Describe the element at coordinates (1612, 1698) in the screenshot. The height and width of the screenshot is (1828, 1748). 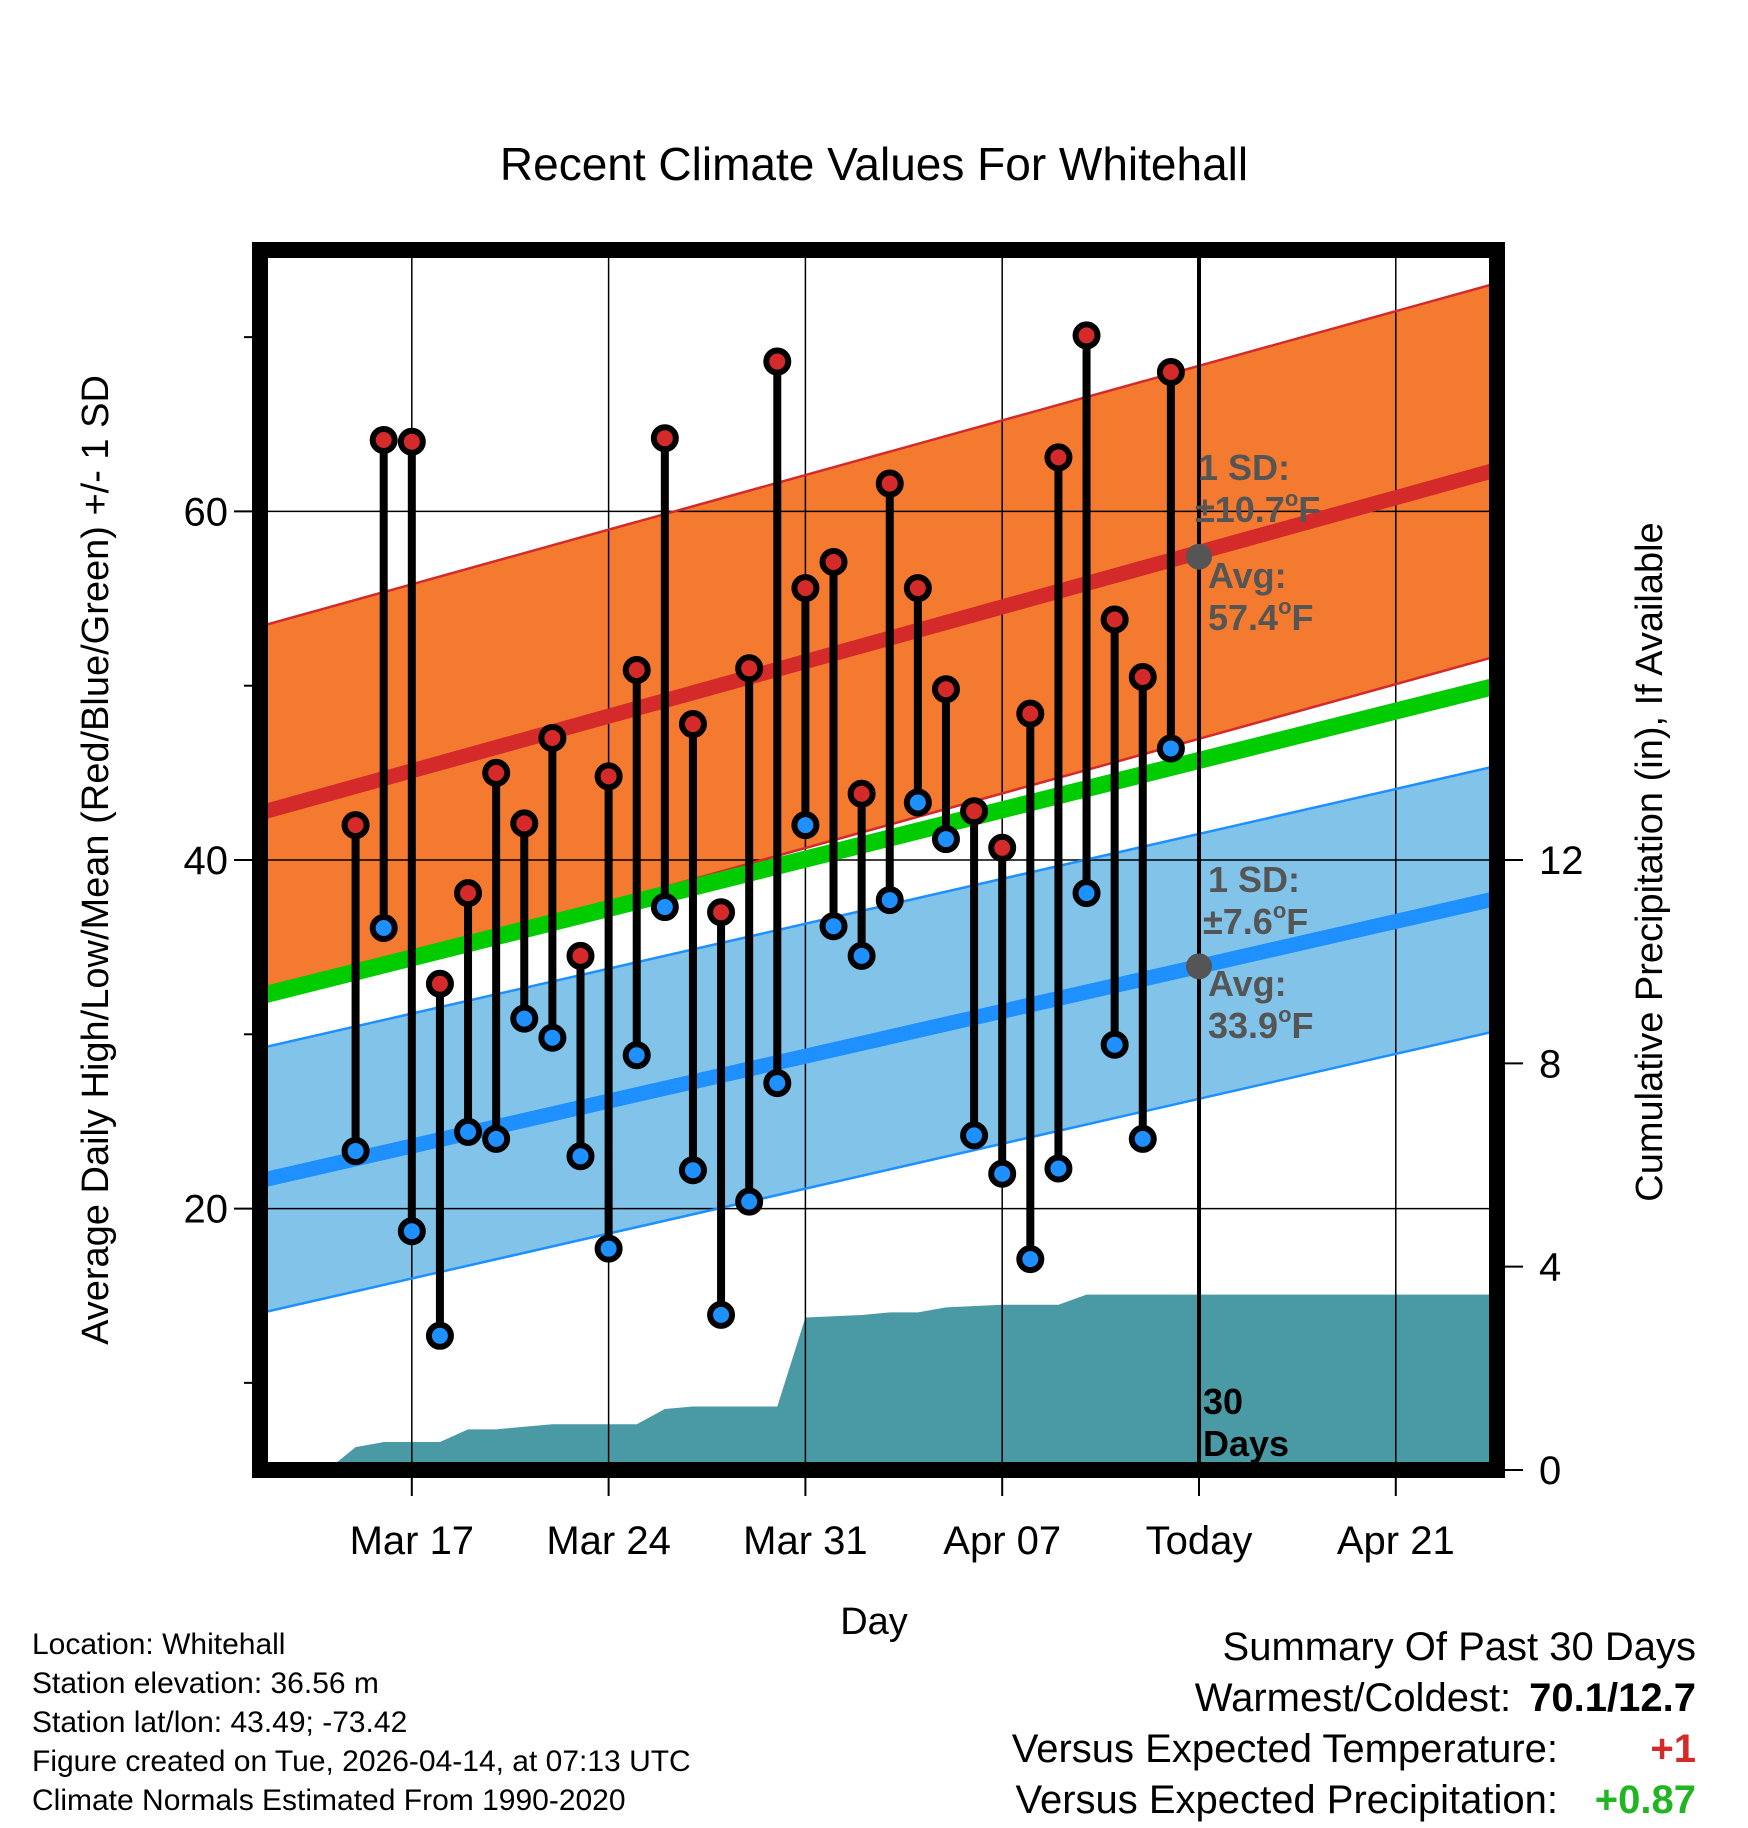
I see `warm-cold-value: 70.1/12.7` at that location.